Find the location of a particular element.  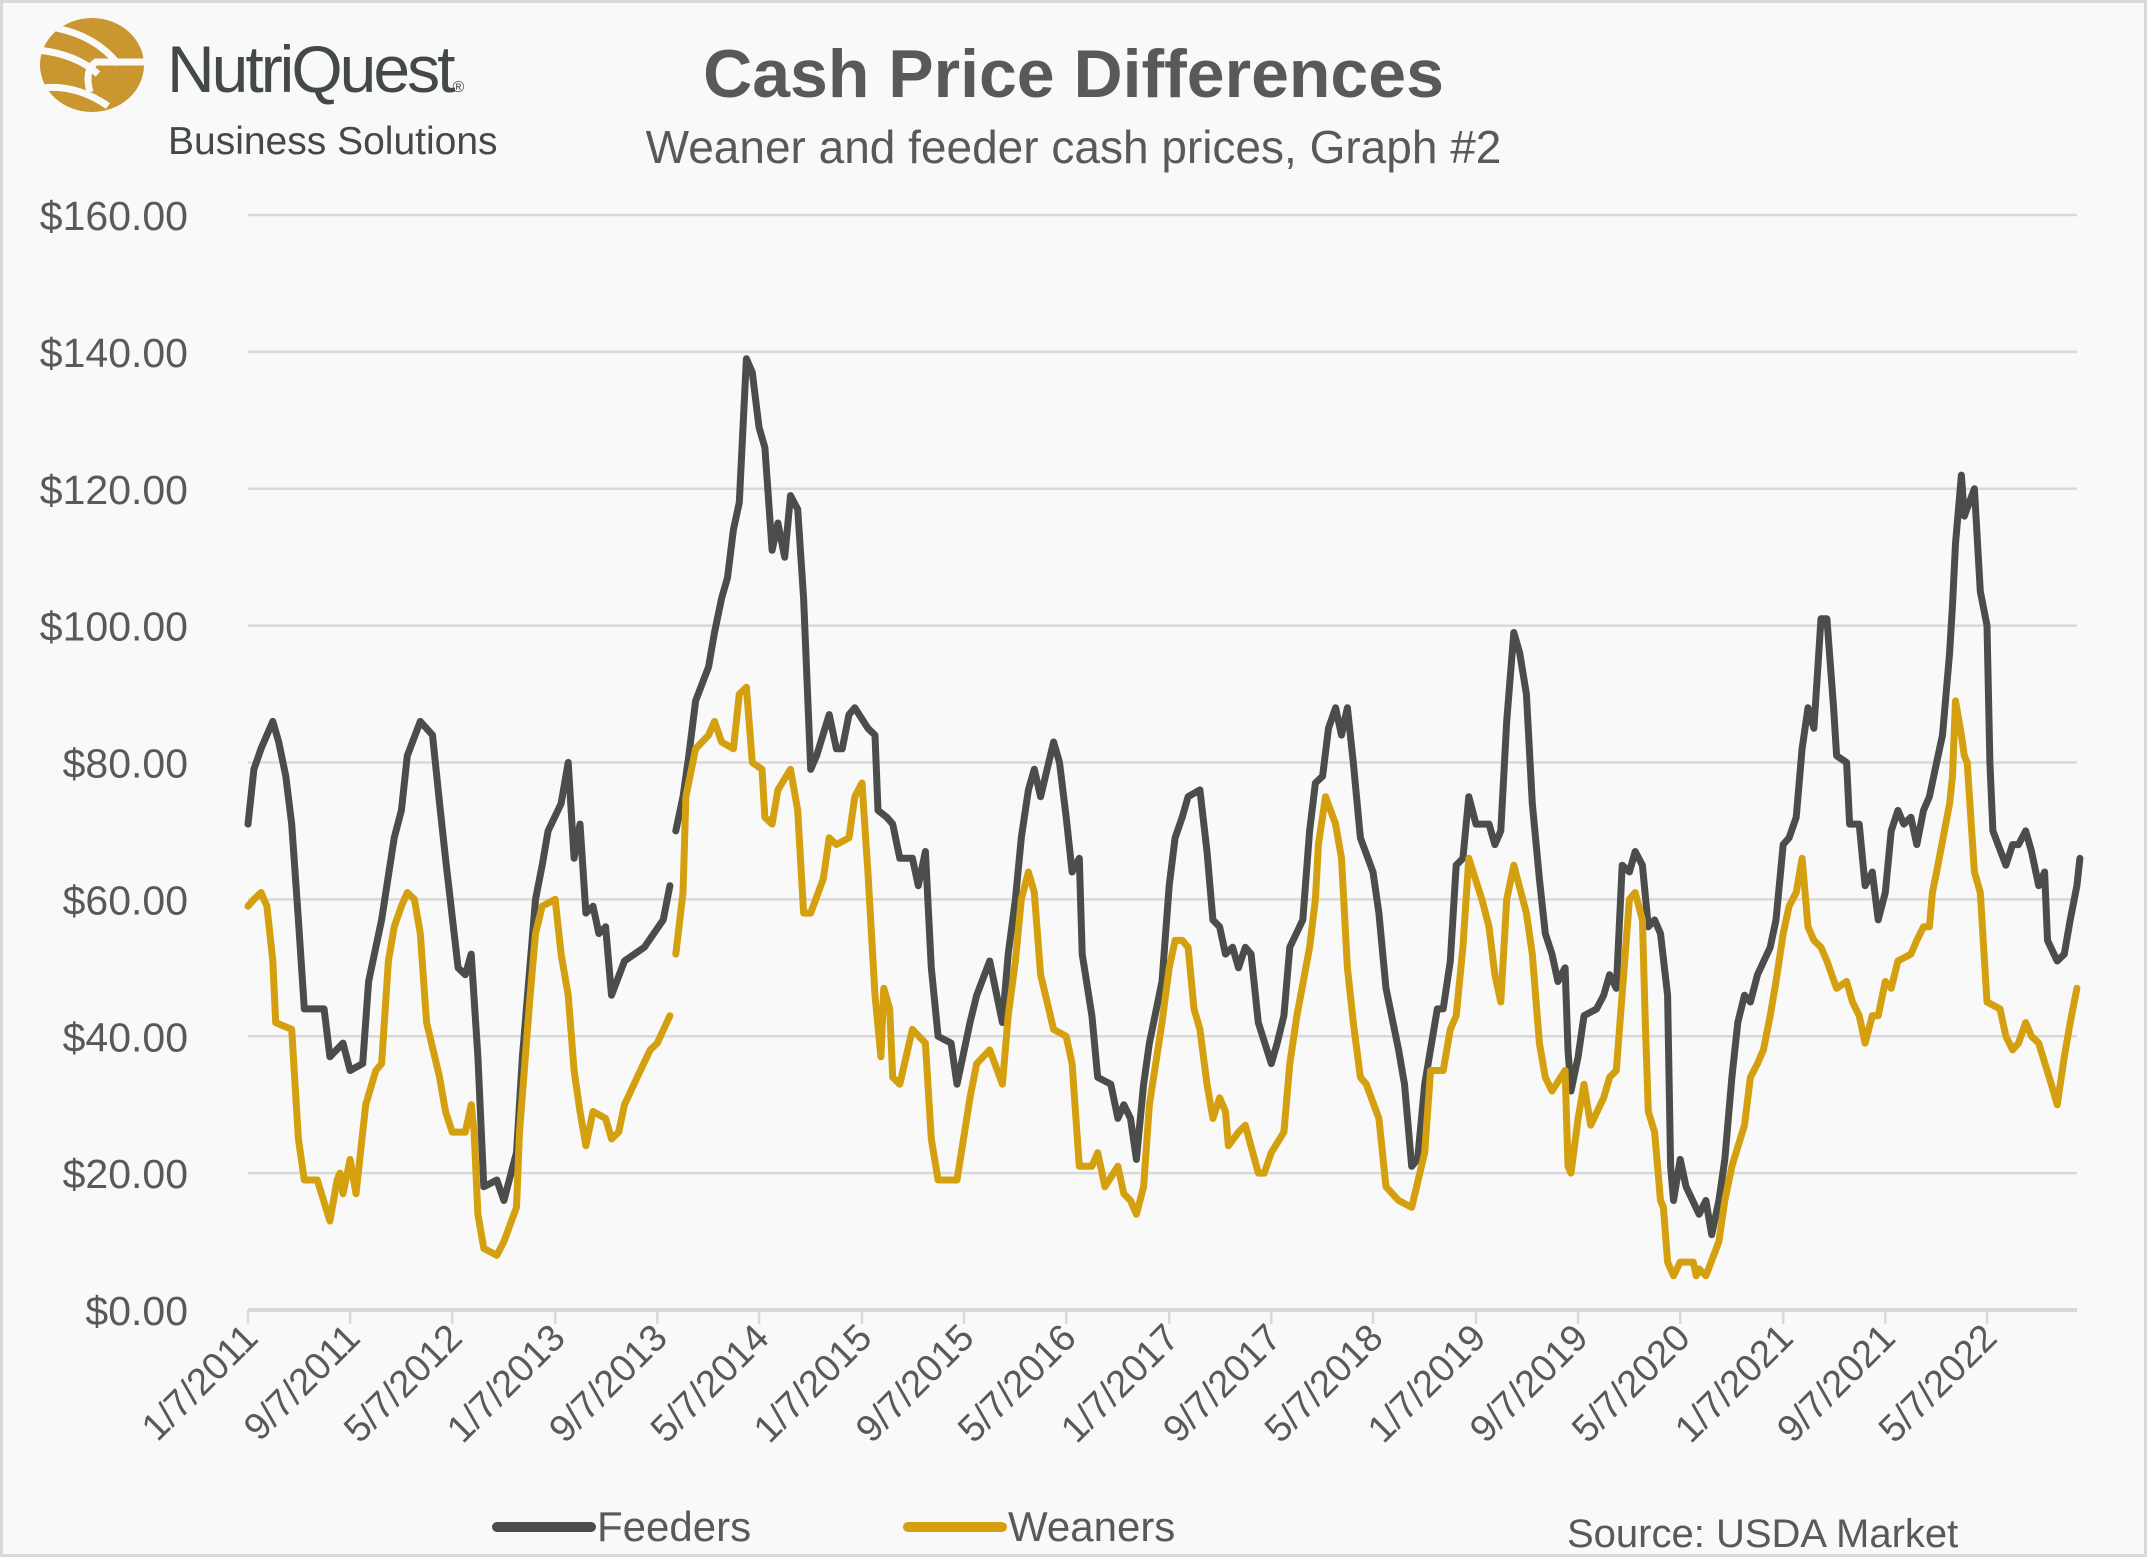

source-note: Source: USDA Market is located at coordinates (1763, 1534).